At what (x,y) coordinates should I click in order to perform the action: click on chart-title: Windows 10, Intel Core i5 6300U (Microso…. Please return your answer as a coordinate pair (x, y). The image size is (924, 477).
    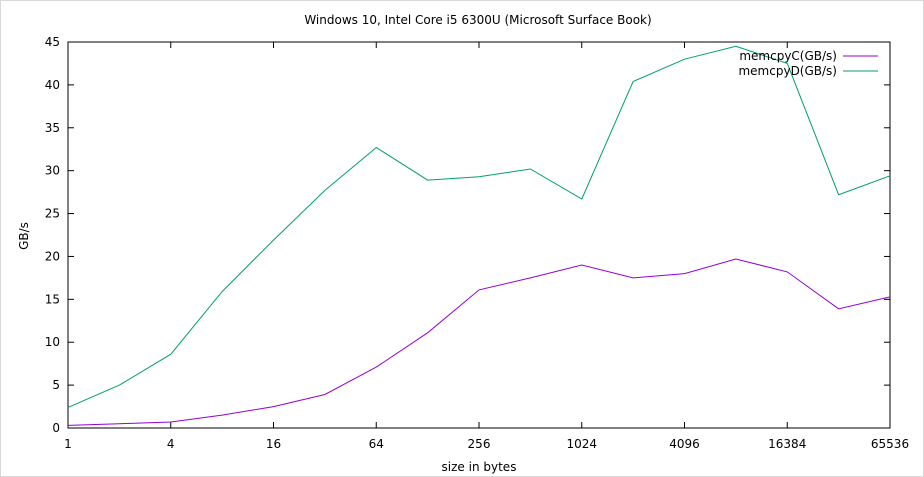
    Looking at the image, I should click on (477, 20).